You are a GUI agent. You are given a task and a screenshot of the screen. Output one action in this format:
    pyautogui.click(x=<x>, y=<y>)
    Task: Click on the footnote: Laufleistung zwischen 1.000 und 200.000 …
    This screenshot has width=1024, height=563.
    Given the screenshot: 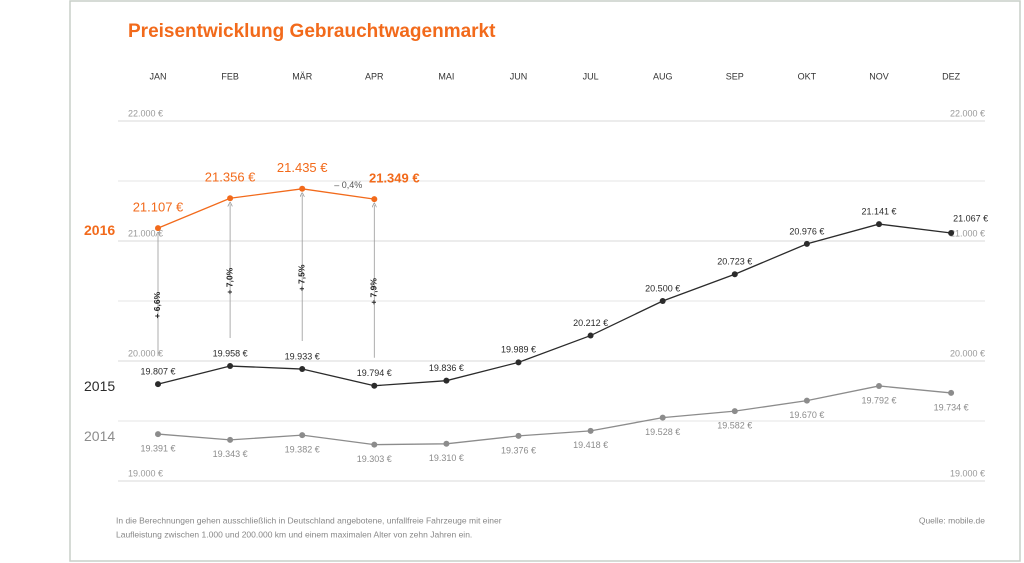 What is the action you would take?
    pyautogui.click(x=294, y=534)
    